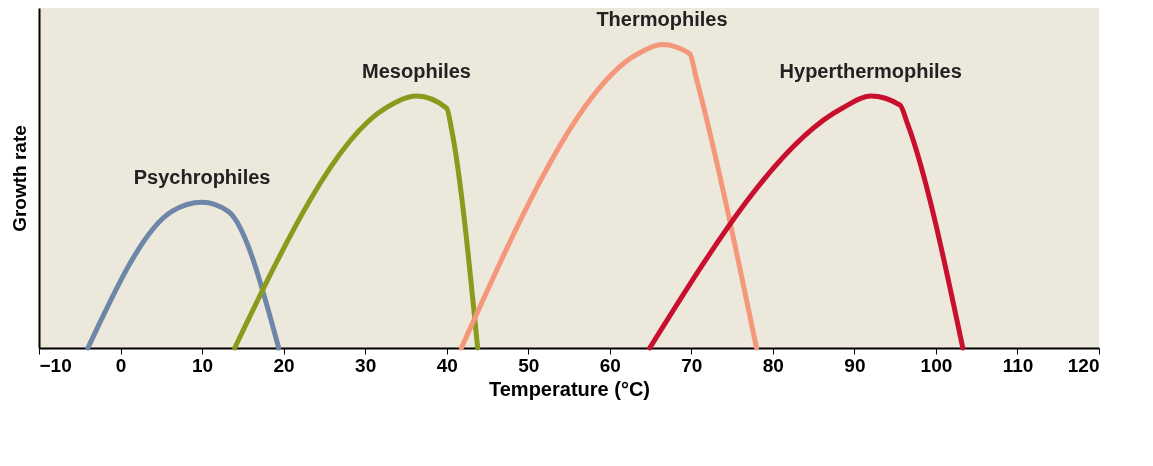 The height and width of the screenshot is (466, 1153). What do you see at coordinates (692, 365) in the screenshot?
I see `x-tick-label: 70` at bounding box center [692, 365].